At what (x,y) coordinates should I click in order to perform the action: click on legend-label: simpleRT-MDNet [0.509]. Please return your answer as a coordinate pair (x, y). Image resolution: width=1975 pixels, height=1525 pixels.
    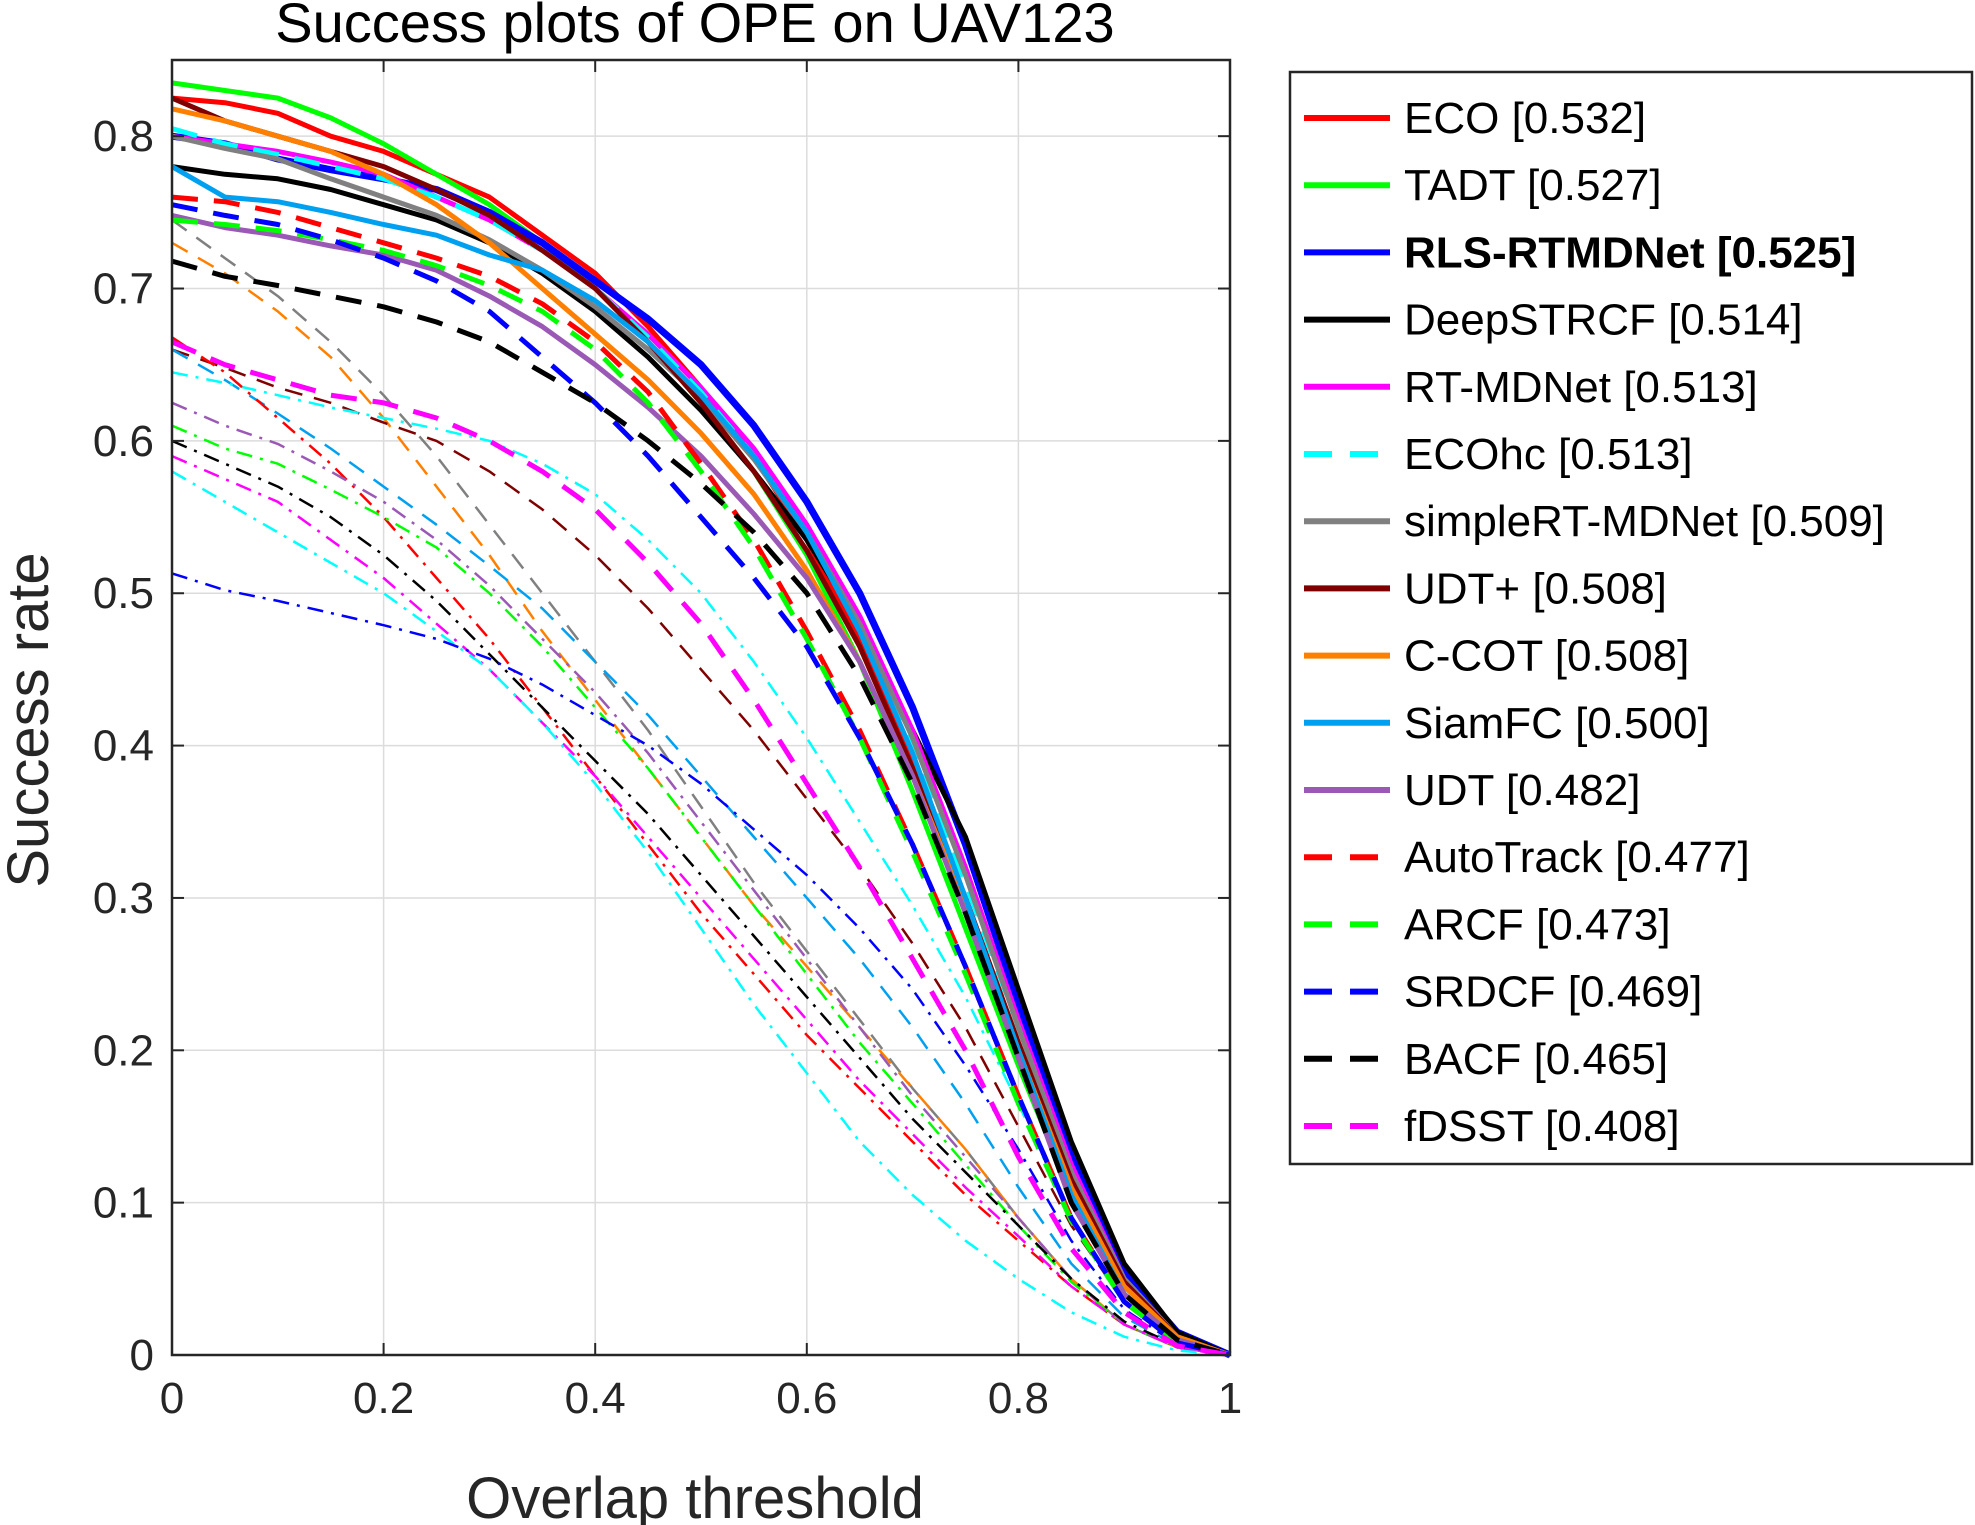
    Looking at the image, I should click on (1644, 521).